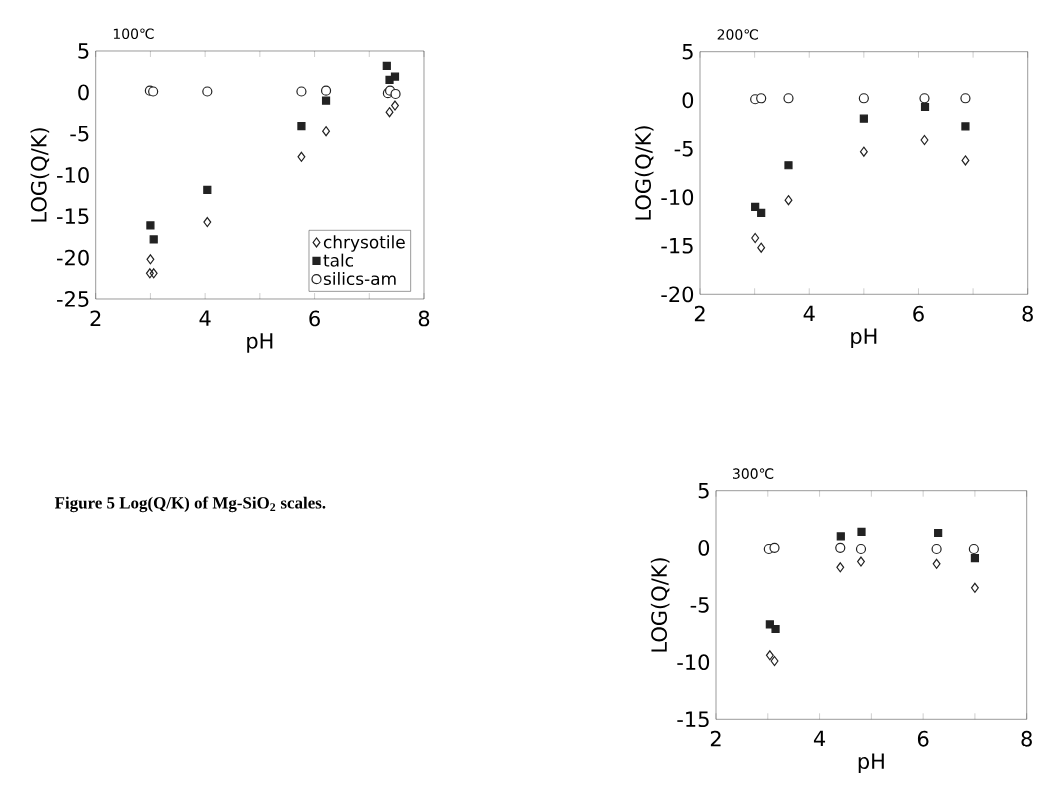 The height and width of the screenshot is (812, 1064). Describe the element at coordinates (364, 243) in the screenshot. I see `legend-label: chrysotile` at that location.